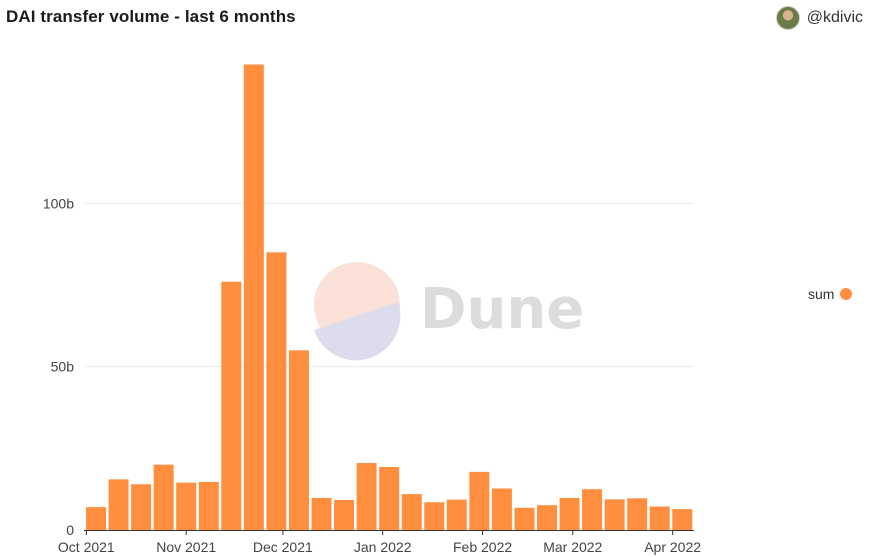  Describe the element at coordinates (58, 203) in the screenshot. I see `y-tick-label: 100b` at that location.